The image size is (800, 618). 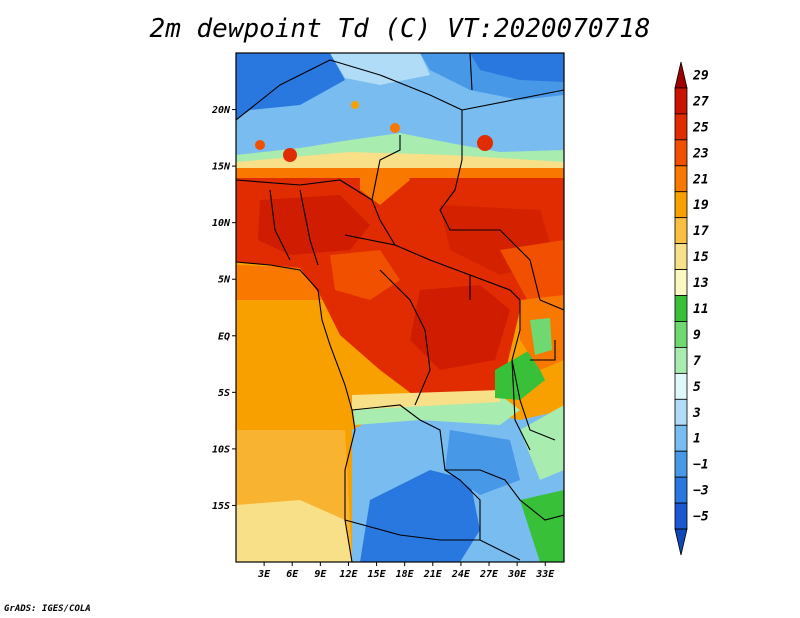 What do you see at coordinates (400, 29) in the screenshot?
I see `chart-title: 2m dewpoint Td (C) VT:2020070718` at bounding box center [400, 29].